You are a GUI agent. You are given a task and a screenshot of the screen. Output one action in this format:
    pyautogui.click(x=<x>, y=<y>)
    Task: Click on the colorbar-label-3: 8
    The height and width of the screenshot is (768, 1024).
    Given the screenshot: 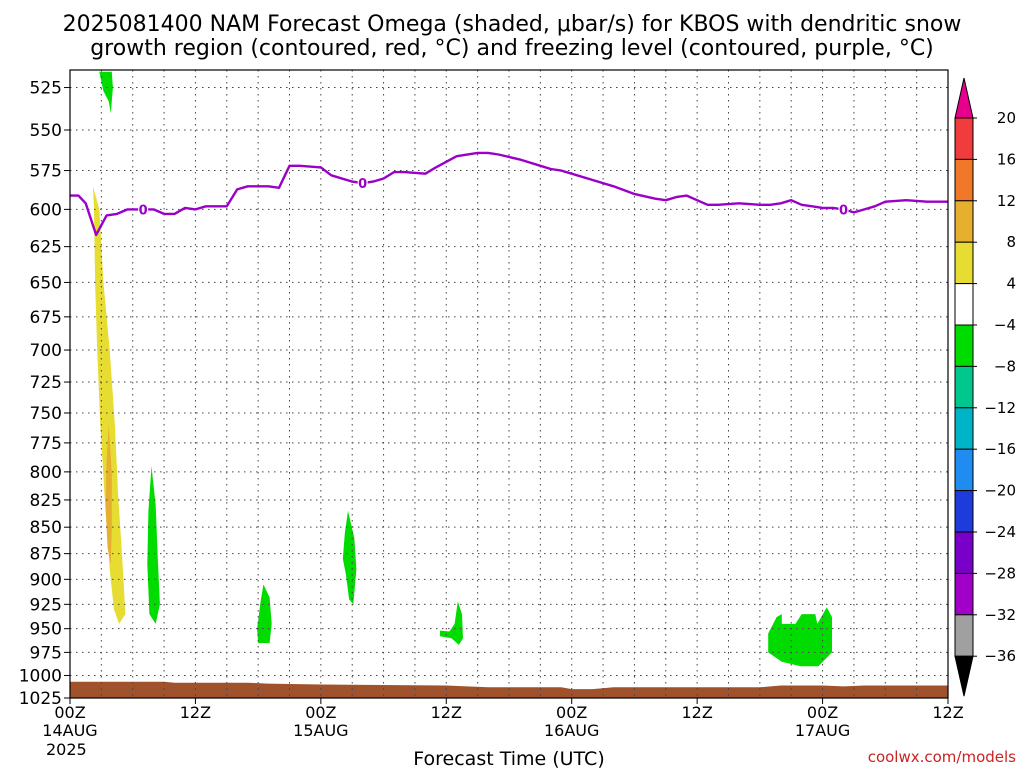 What is the action you would take?
    pyautogui.click(x=1011, y=242)
    